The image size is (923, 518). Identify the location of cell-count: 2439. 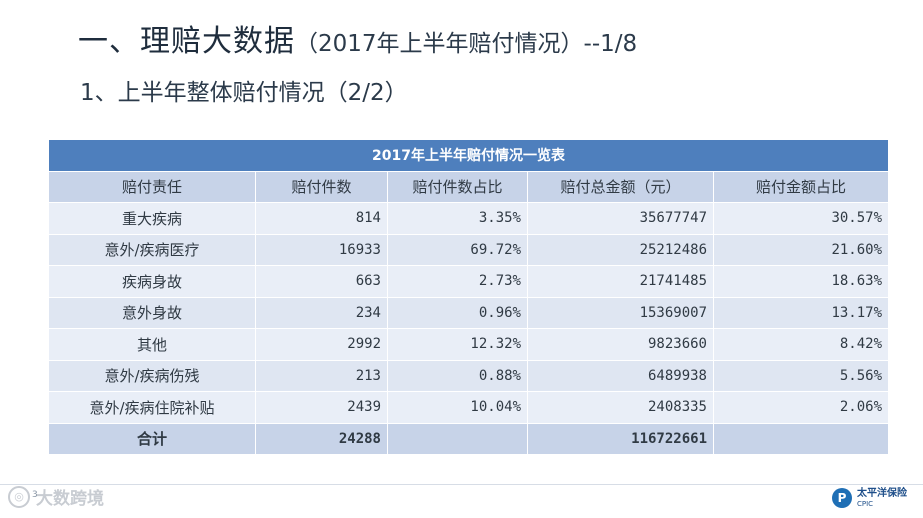
(321, 407).